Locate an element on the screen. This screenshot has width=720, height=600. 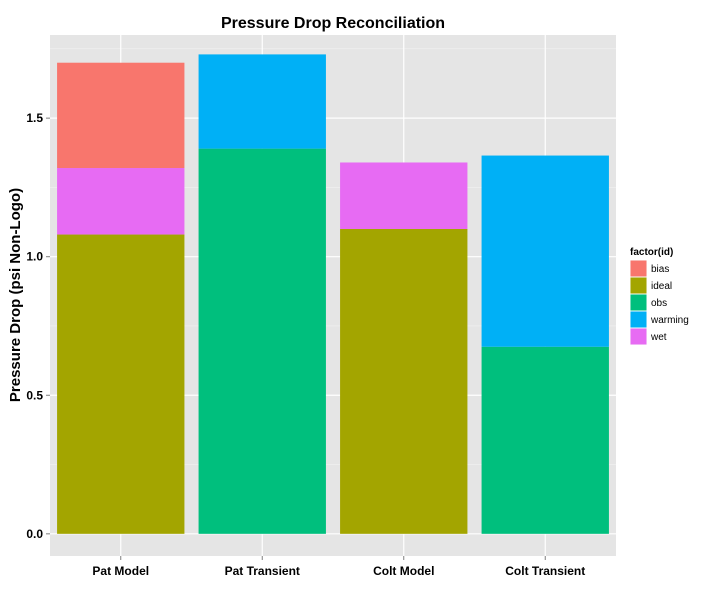
legend-key-bias is located at coordinates (638, 268).